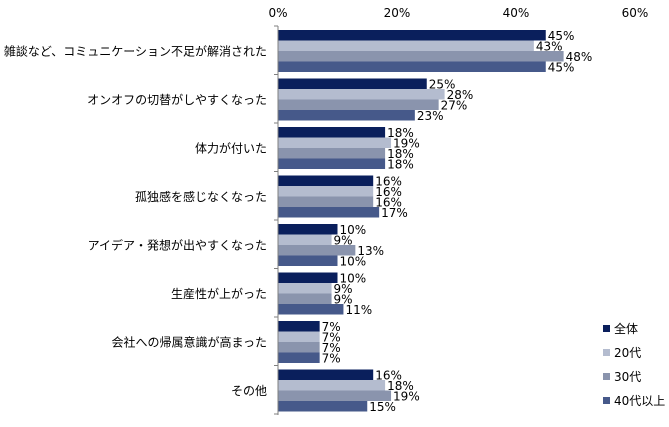 The height and width of the screenshot is (427, 669). I want to click on legend-label: 全体, so click(626, 328).